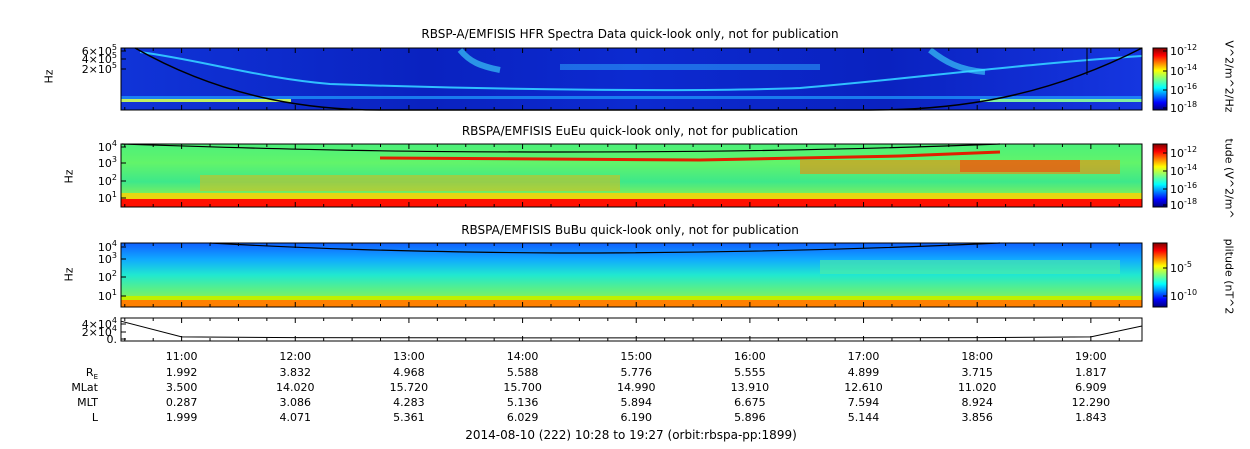 The width and height of the screenshot is (1250, 449). I want to click on ephemeris-value: 3.856, so click(977, 417).